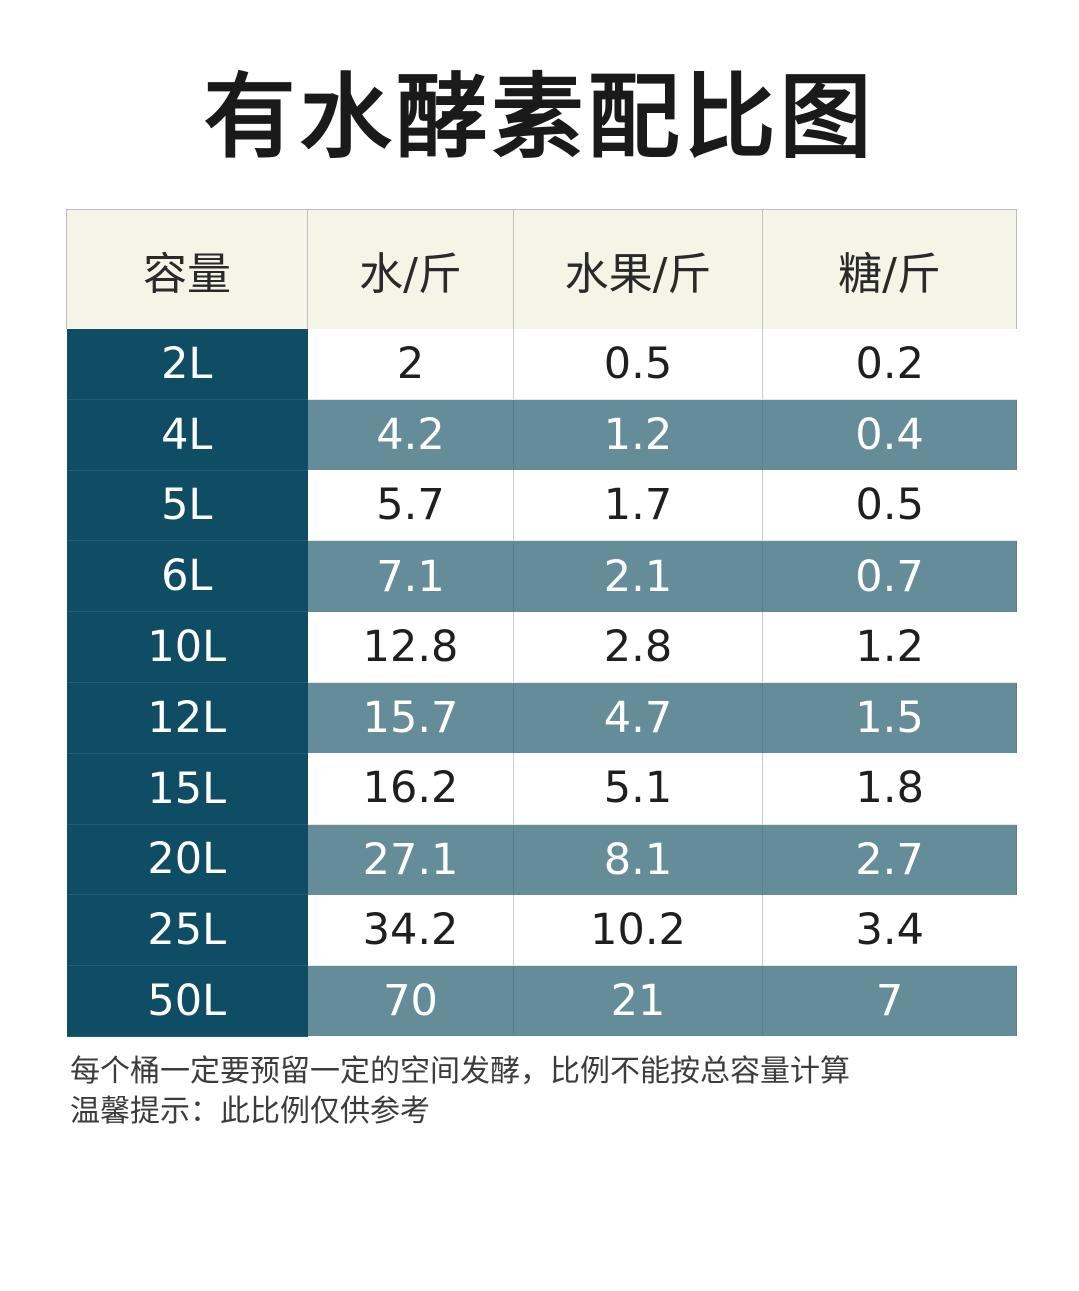 The width and height of the screenshot is (1079, 1291). I want to click on fruit-cell: 4.7, so click(638, 718).